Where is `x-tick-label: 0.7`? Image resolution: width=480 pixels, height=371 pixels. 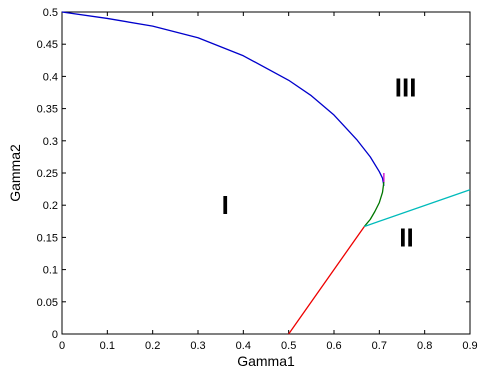
x-tick-label: 0.7 is located at coordinates (379, 346).